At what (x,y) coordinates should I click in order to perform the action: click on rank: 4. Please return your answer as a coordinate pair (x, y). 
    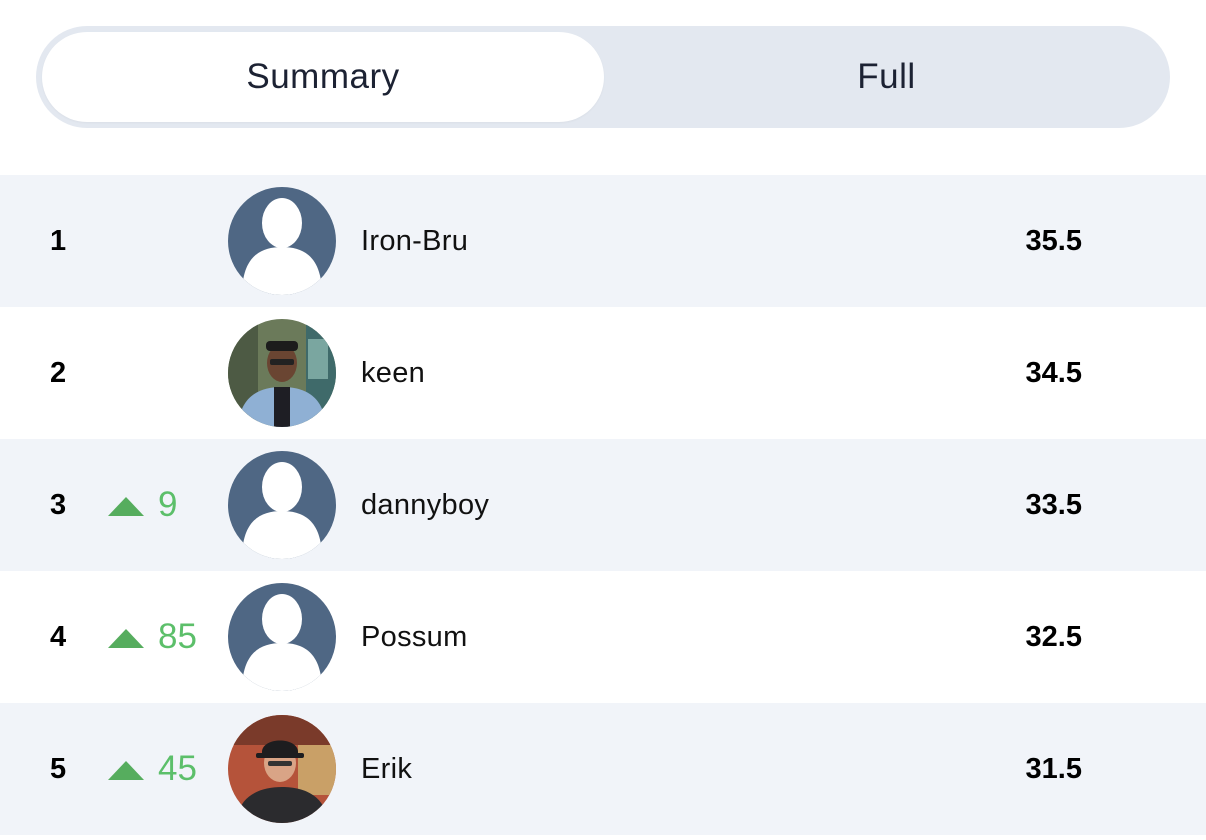
    Looking at the image, I should click on (58, 636).